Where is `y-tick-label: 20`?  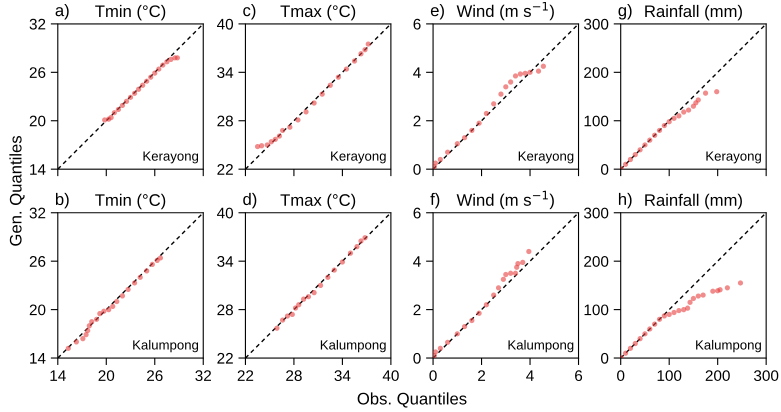 y-tick-label: 20 is located at coordinates (38, 121).